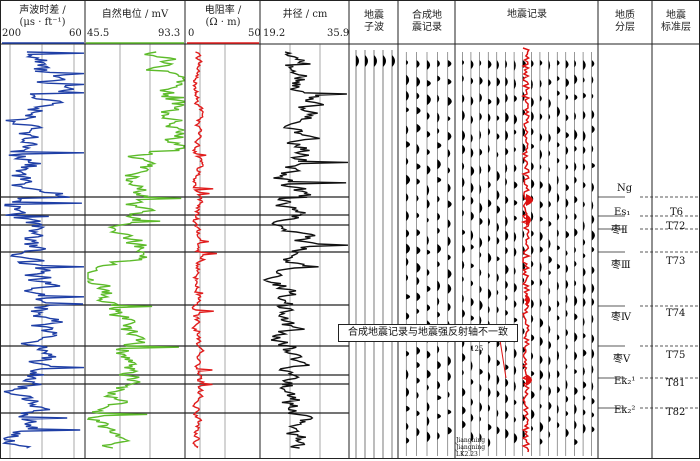  I want to click on layer-title-2: 分层, so click(625, 27).